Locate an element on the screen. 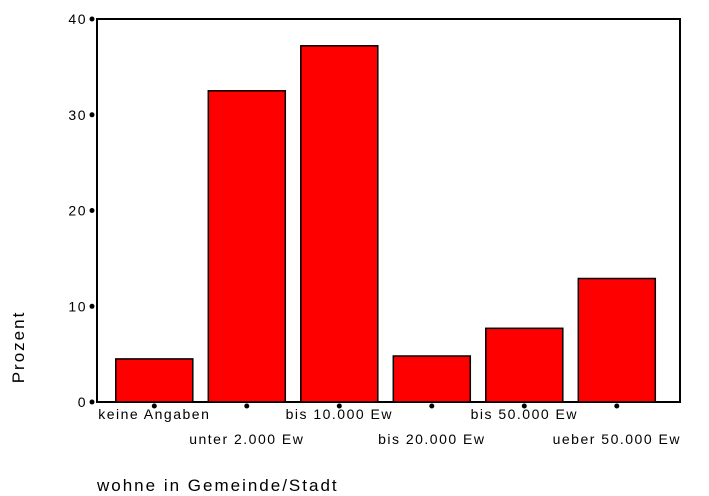  x-tick-label: bis 10.000 Ew is located at coordinates (339, 414).